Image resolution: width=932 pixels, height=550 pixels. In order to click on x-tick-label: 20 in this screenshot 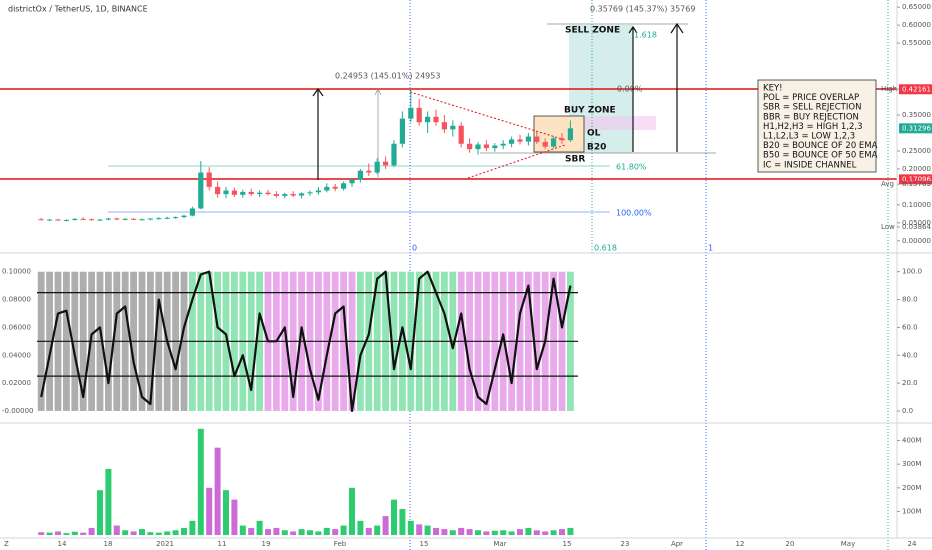, I will do `click(790, 544)`.